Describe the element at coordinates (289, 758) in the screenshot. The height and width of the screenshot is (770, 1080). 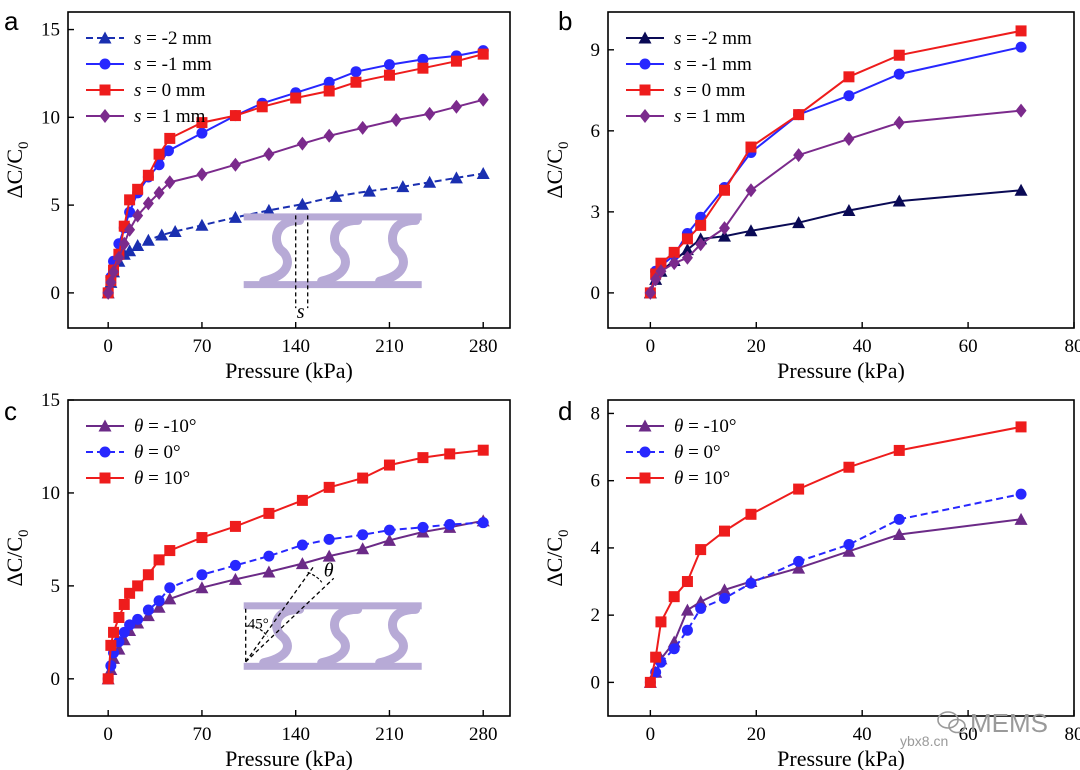
I see `x-axis-title: Pressure (kPa)` at that location.